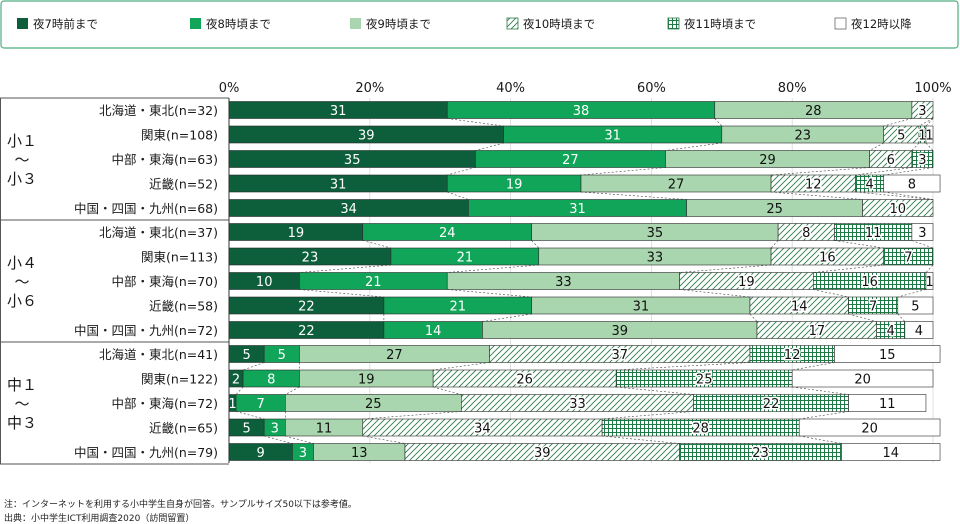 Image resolution: width=960 pixels, height=524 pixels. Describe the element at coordinates (369, 88) in the screenshot. I see `x-tick-label: 20%` at that location.